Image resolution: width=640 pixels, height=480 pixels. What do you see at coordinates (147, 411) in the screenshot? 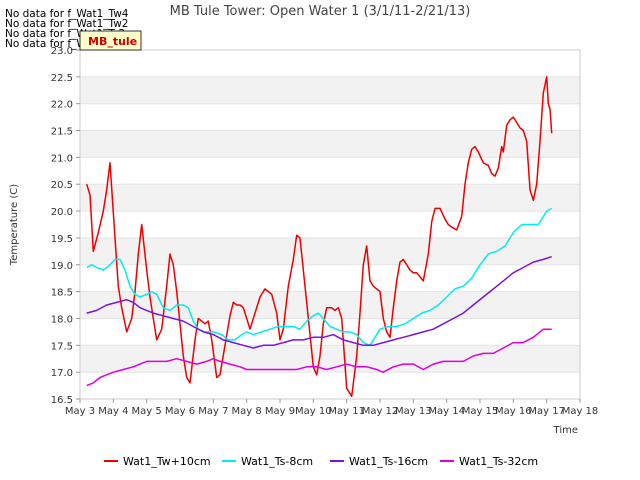
I see `x-tick-label: May 5` at bounding box center [147, 411].